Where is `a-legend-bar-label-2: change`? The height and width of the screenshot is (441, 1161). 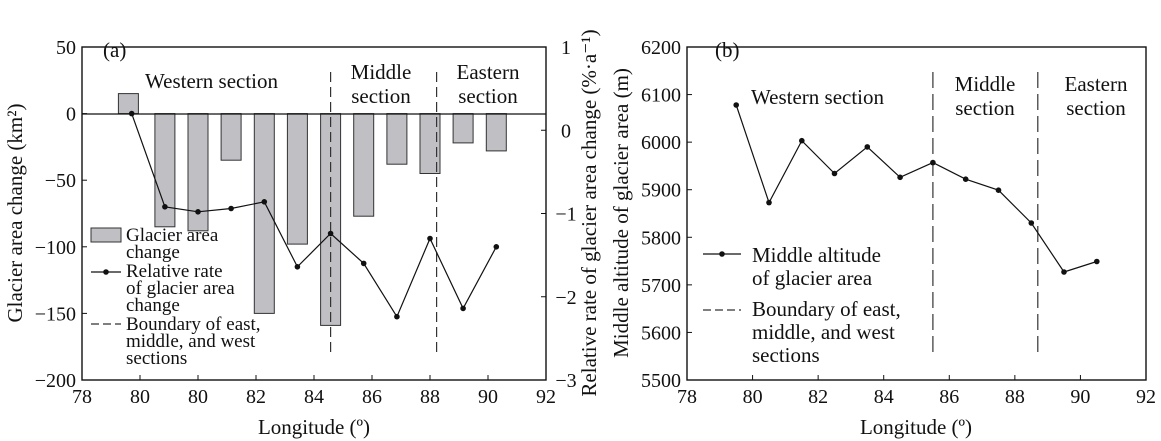
a-legend-bar-label-2: change is located at coordinates (153, 252).